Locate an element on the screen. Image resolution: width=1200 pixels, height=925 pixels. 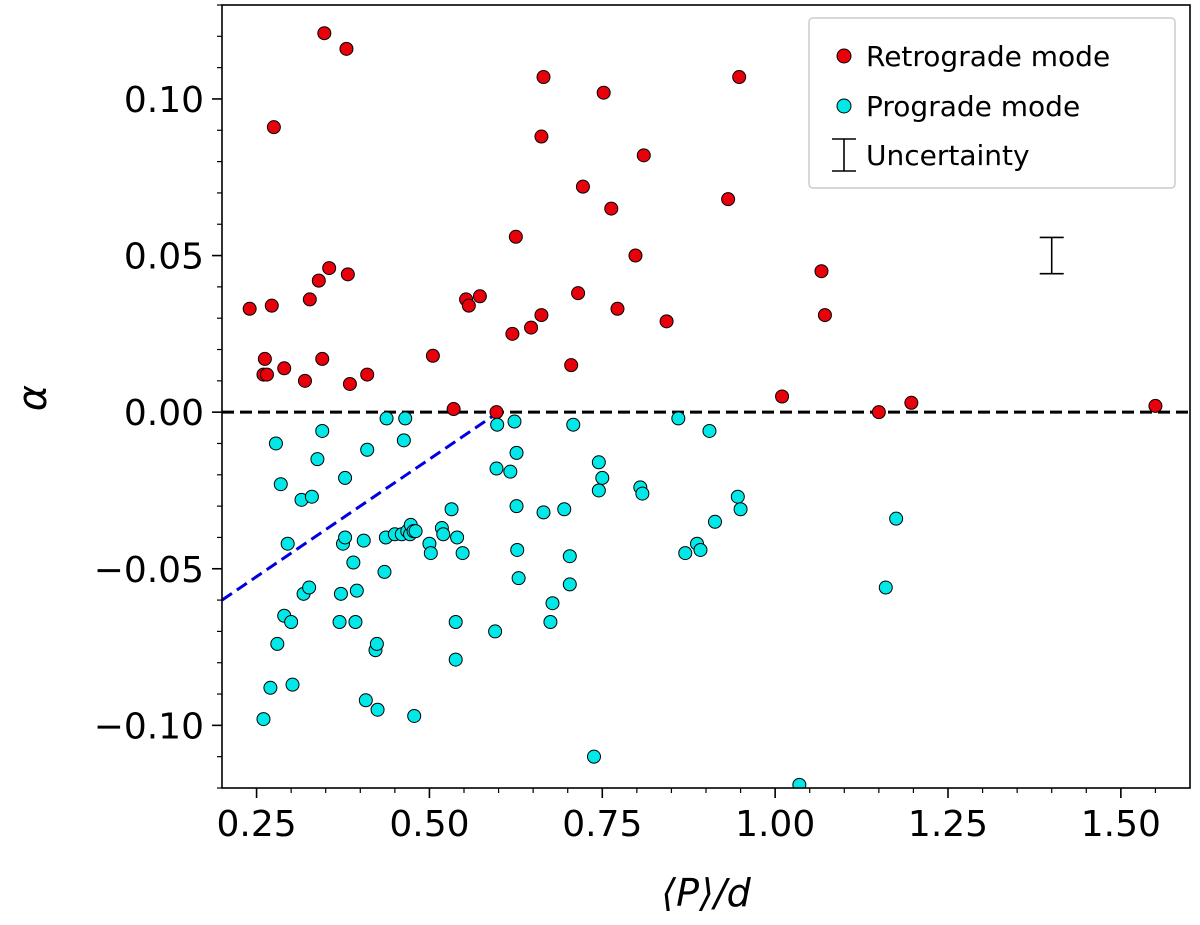
legend-box is located at coordinates (992, 103).